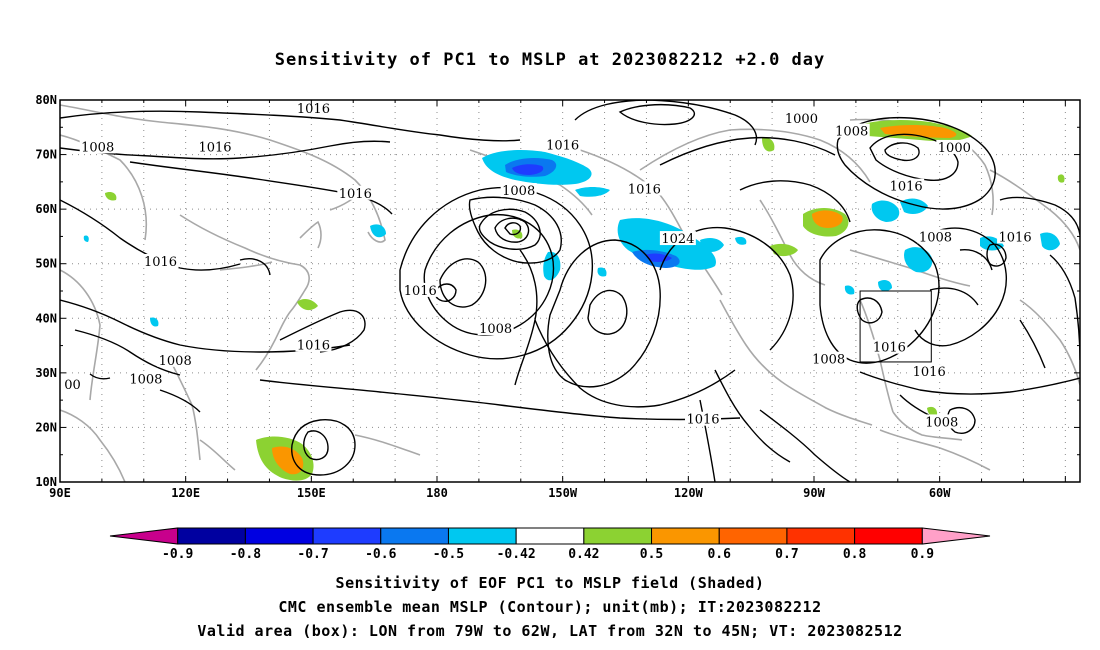 The image size is (1100, 650). What do you see at coordinates (46, 209) in the screenshot?
I see `lat-label: 60N` at bounding box center [46, 209].